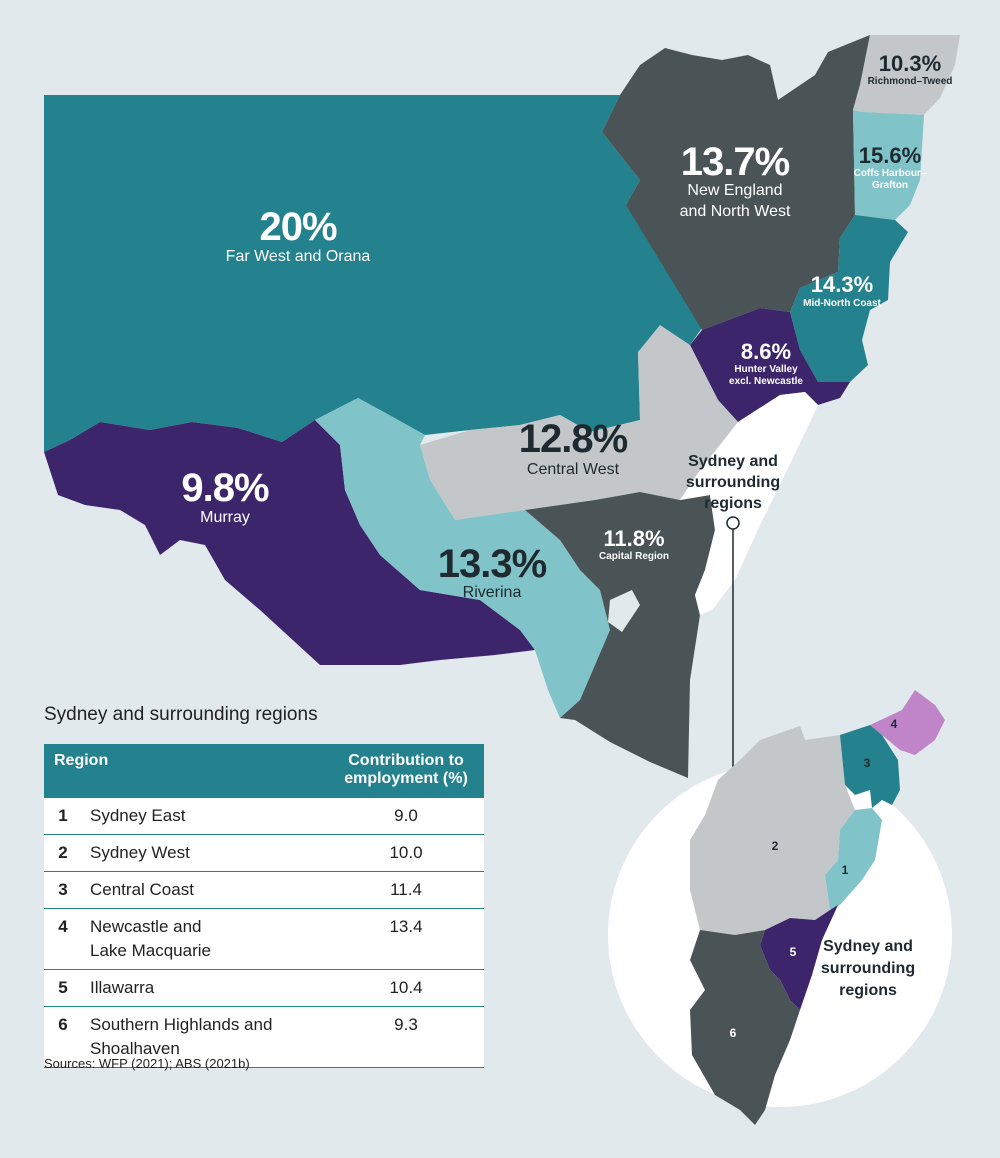 This screenshot has width=1000, height=1158. I want to click on row-region-l1: Sydney West, so click(140, 852).